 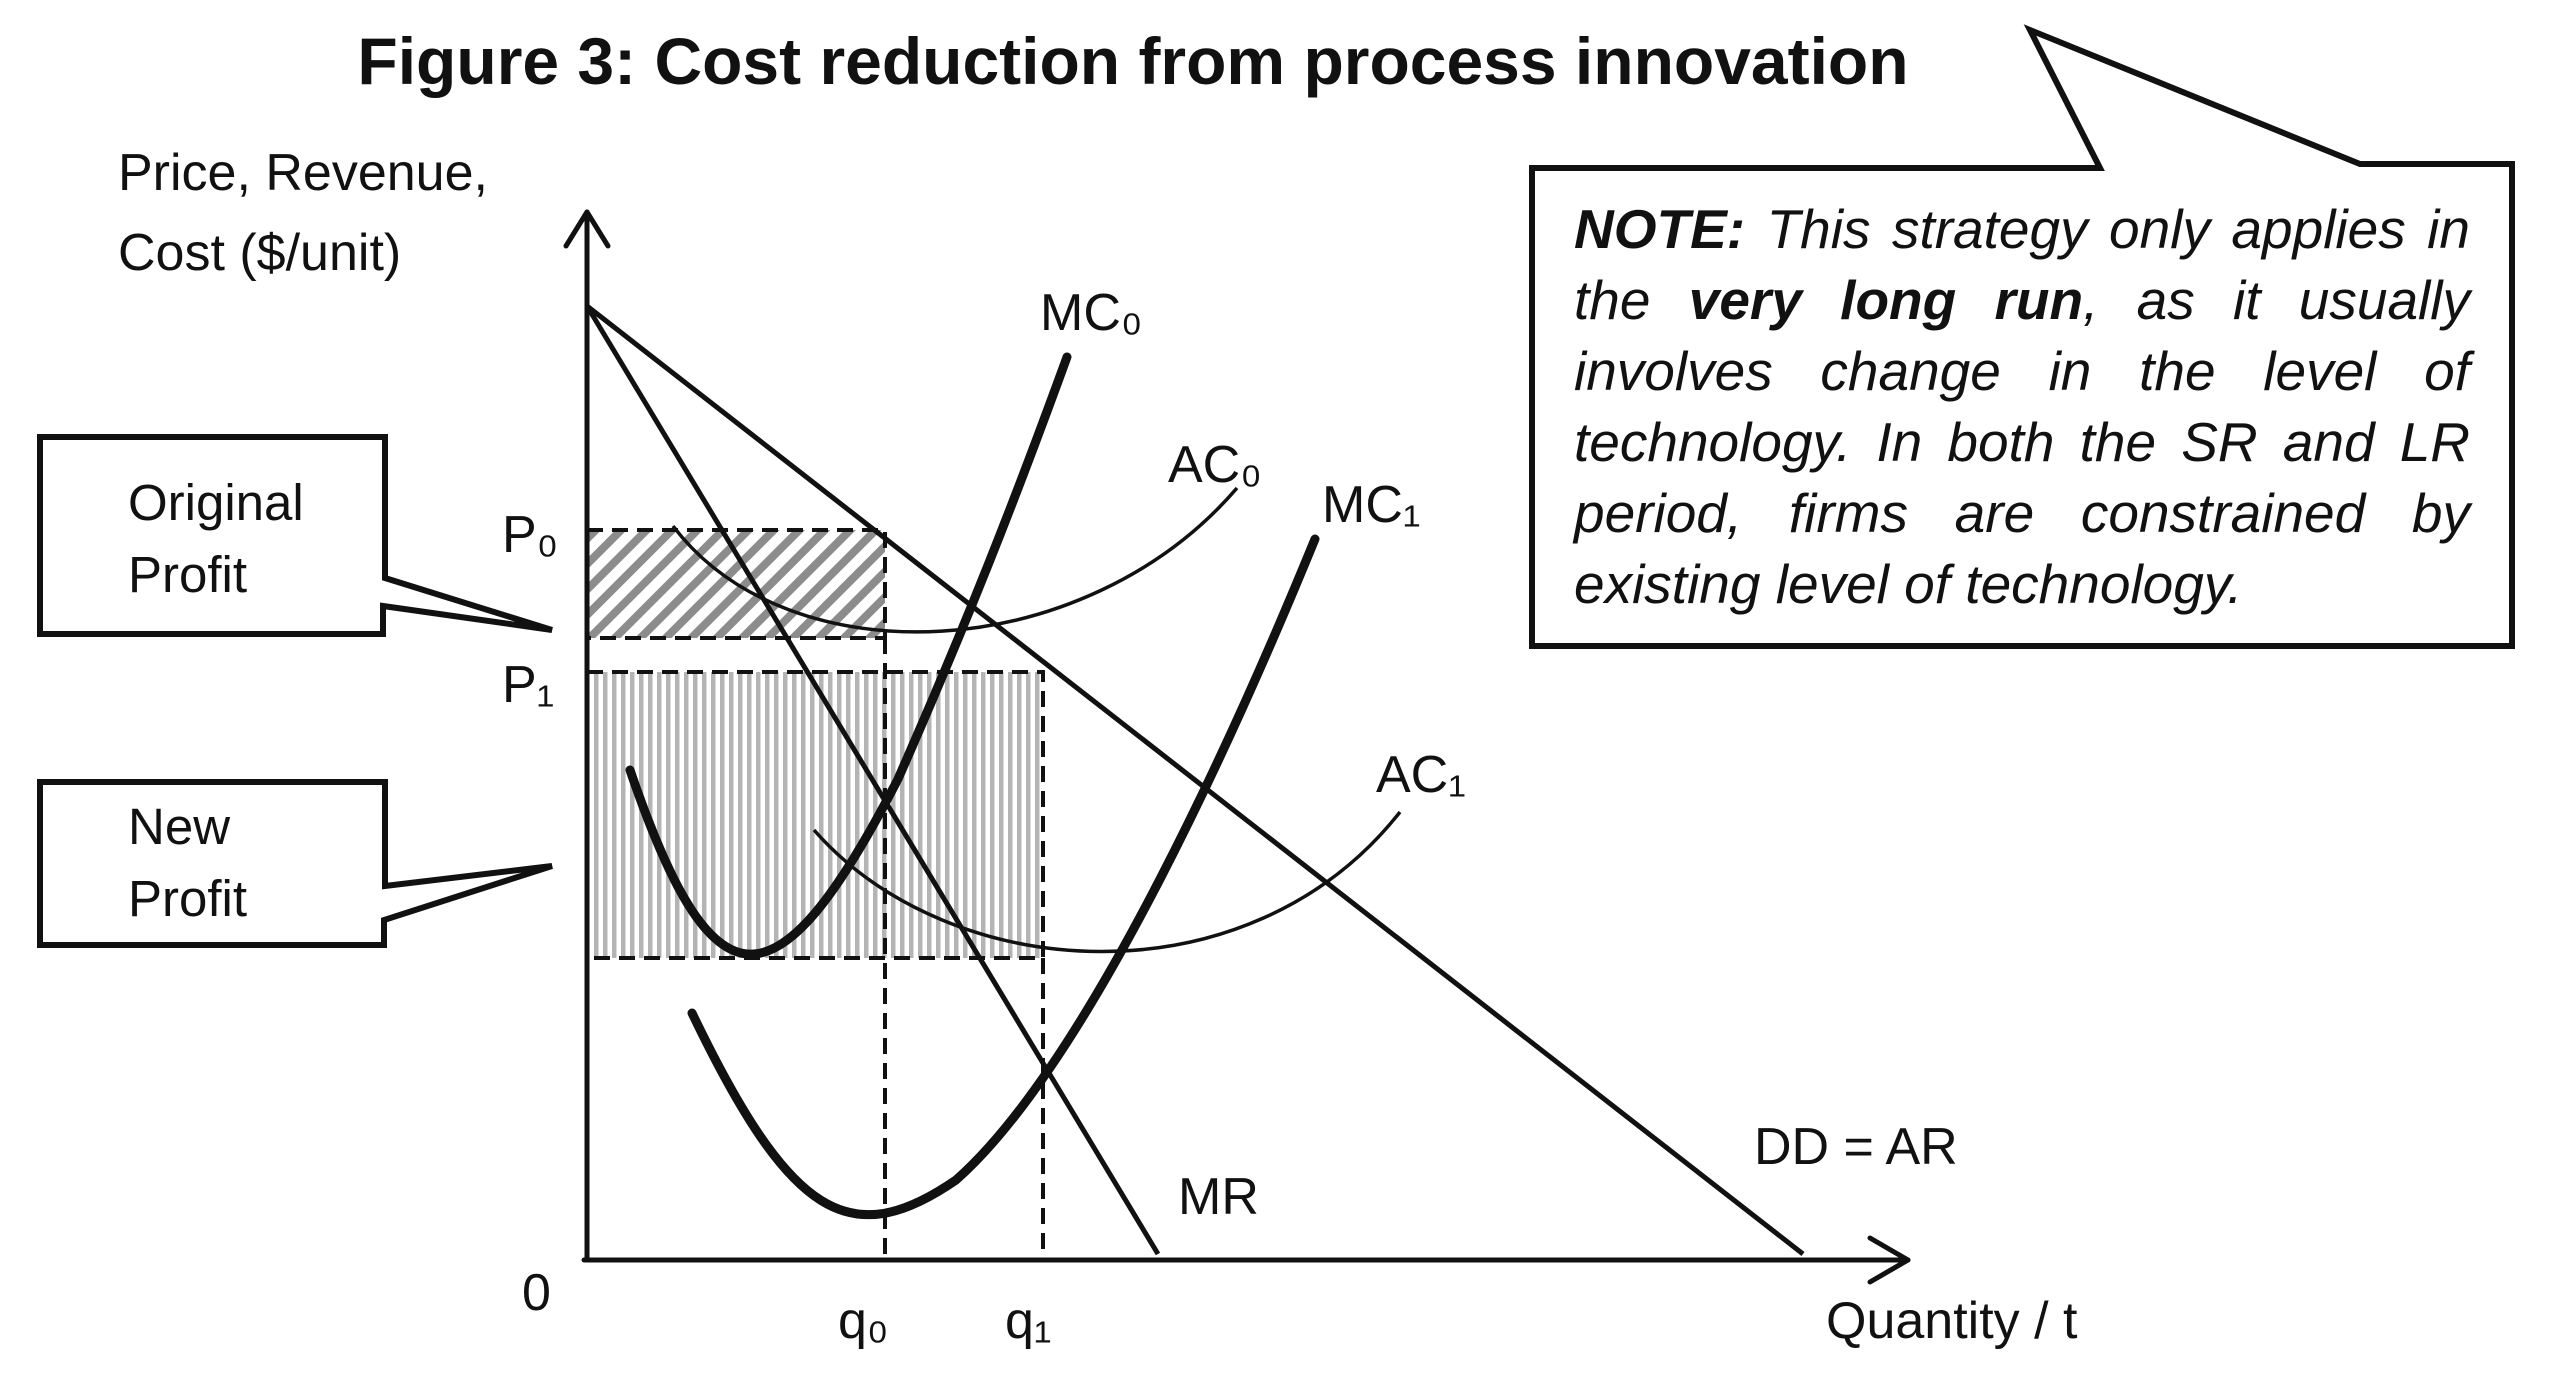 I want to click on y-axis-label-line2: Cost ($/unit), so click(x=259, y=253).